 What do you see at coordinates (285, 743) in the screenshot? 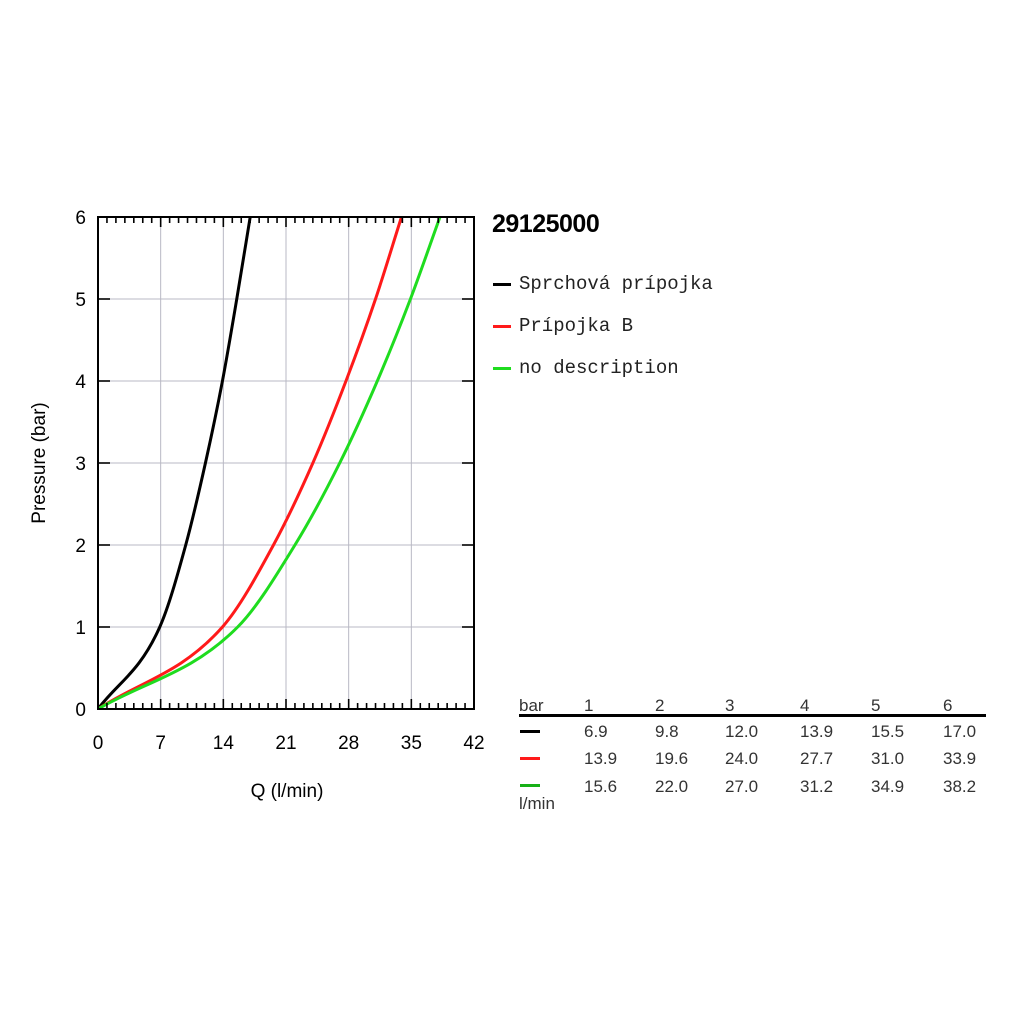
I see `x-tick-label: 21` at bounding box center [285, 743].